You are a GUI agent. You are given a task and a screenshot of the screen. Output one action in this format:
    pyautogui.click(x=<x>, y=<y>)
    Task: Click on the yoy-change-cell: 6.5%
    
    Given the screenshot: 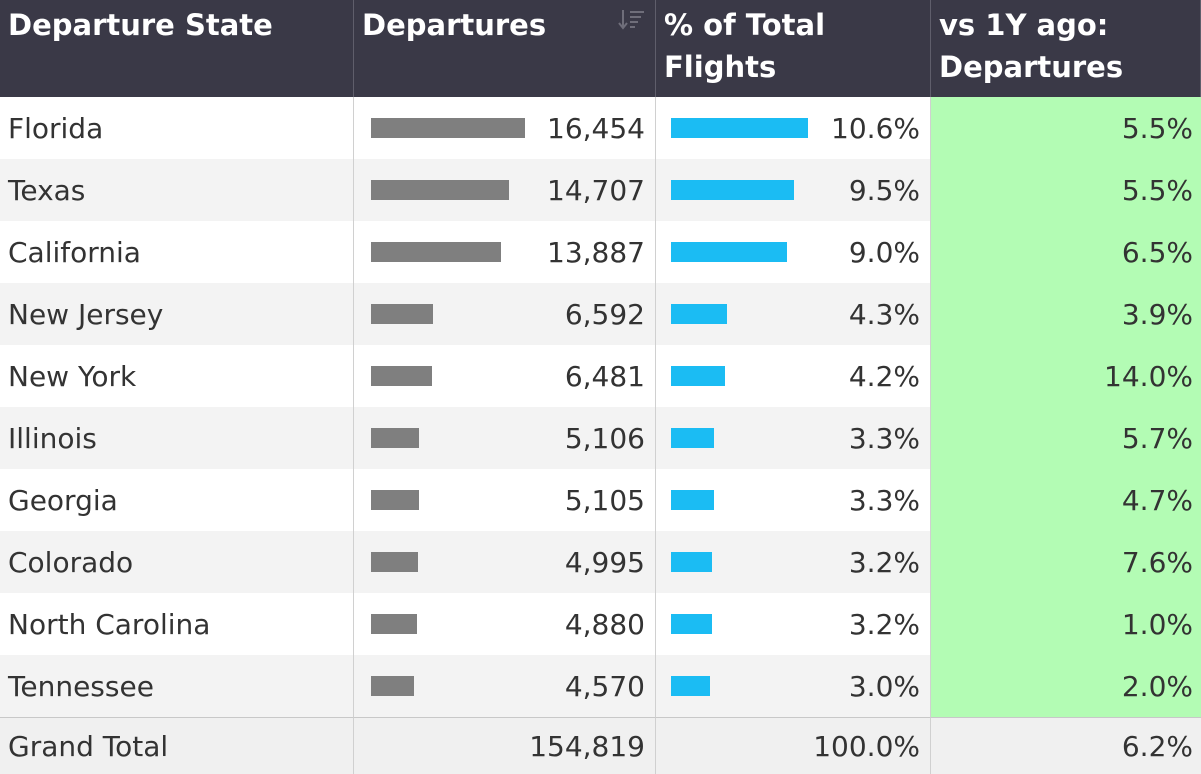 What is the action you would take?
    pyautogui.click(x=1066, y=252)
    